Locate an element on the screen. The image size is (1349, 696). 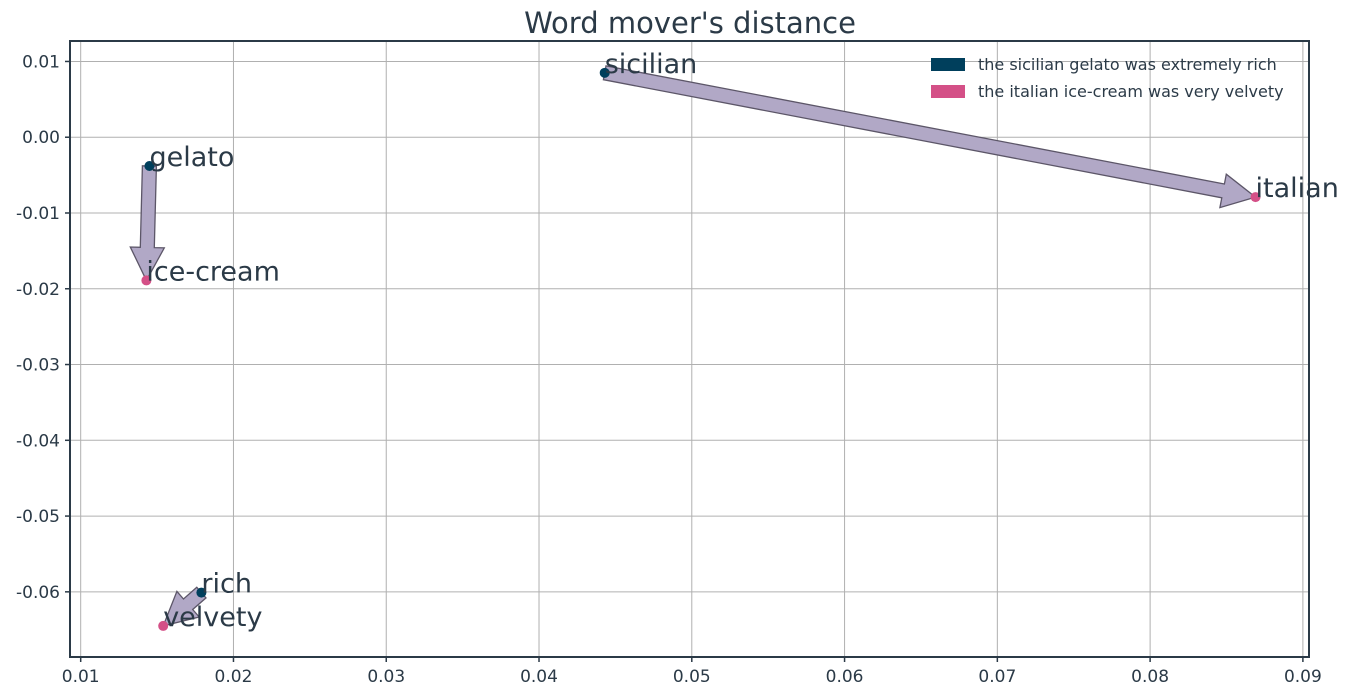
point-label-rich: rich is located at coordinates (226, 584).